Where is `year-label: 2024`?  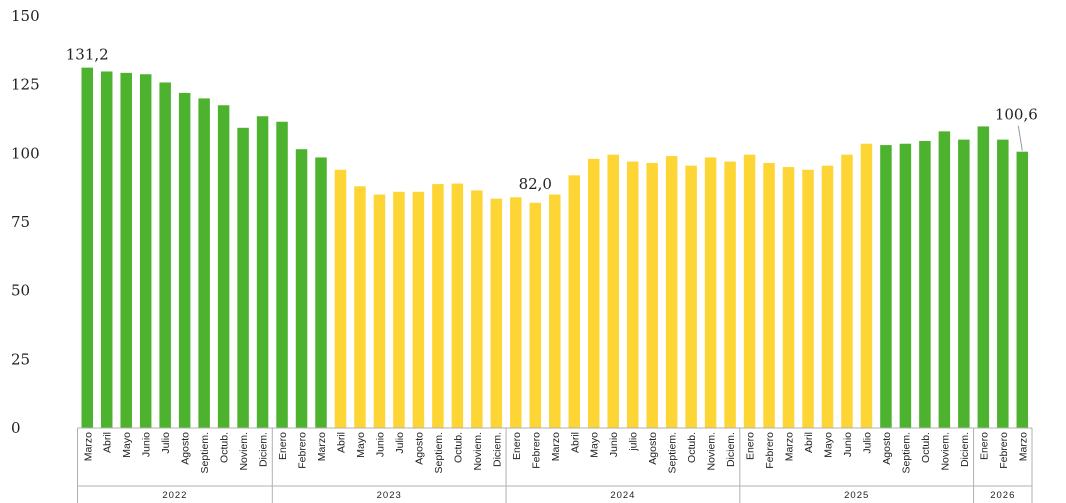
year-label: 2024 is located at coordinates (622, 495).